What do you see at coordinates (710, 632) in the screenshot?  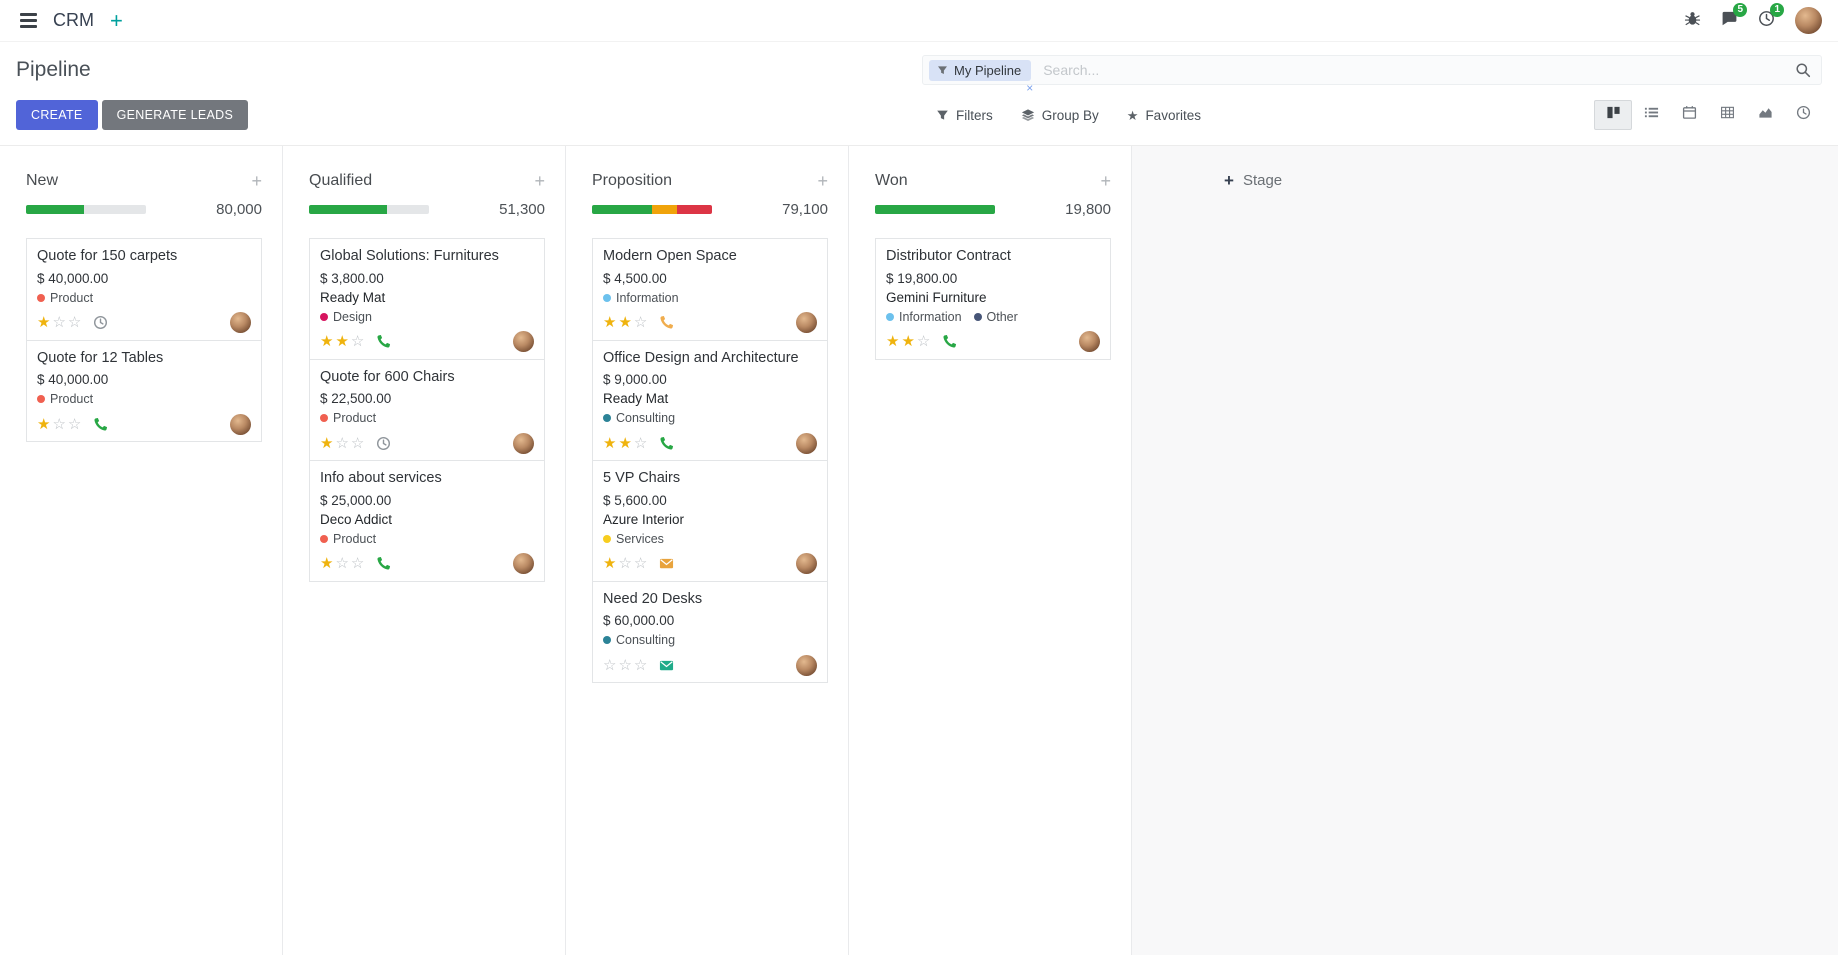 I see `kanban-card: Need 20 Desks $ 60,000.00 Consulting ☆☆☆` at bounding box center [710, 632].